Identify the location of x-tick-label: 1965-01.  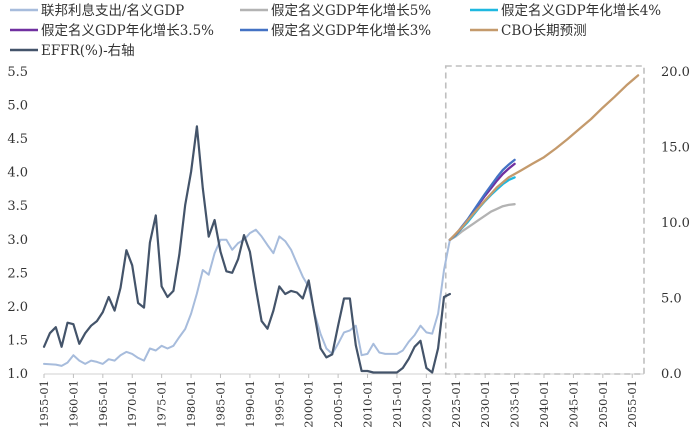
(103, 404).